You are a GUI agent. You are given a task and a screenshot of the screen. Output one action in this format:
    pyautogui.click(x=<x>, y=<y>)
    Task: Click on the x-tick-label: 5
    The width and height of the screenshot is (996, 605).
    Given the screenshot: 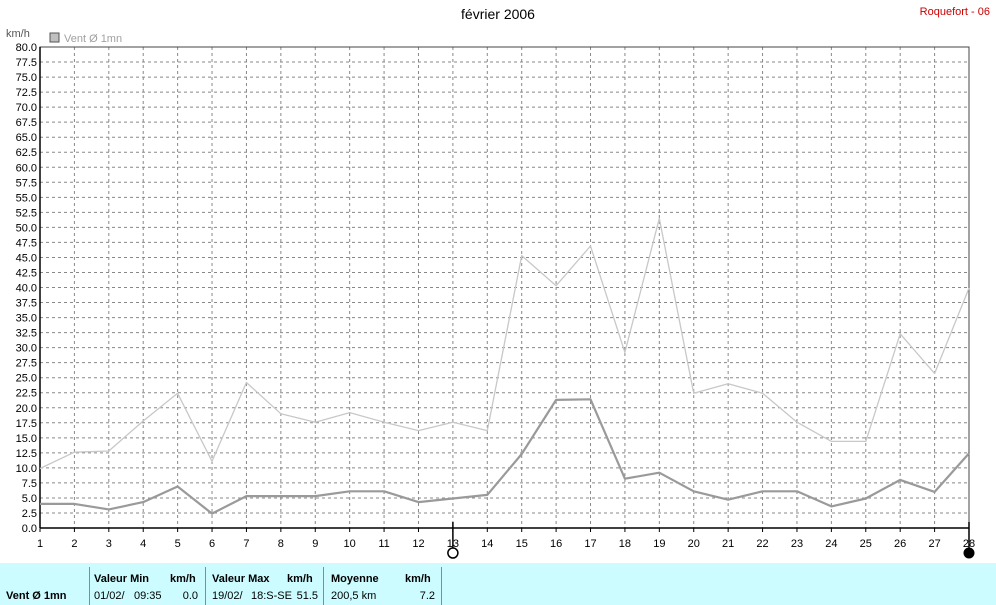 What is the action you would take?
    pyautogui.click(x=178, y=544)
    